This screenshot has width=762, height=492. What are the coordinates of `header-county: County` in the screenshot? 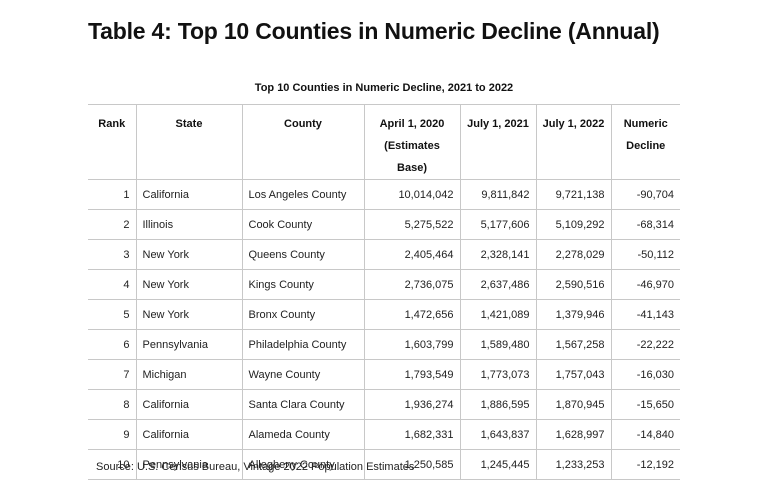 It's located at (303, 142).